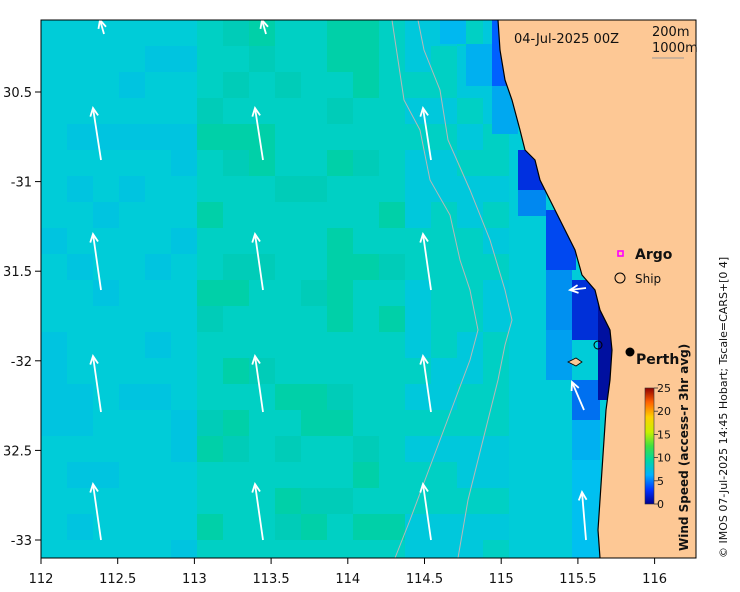 The image size is (740, 592). Describe the element at coordinates (620, 278) in the screenshot. I see `ship-legend-icon` at that location.